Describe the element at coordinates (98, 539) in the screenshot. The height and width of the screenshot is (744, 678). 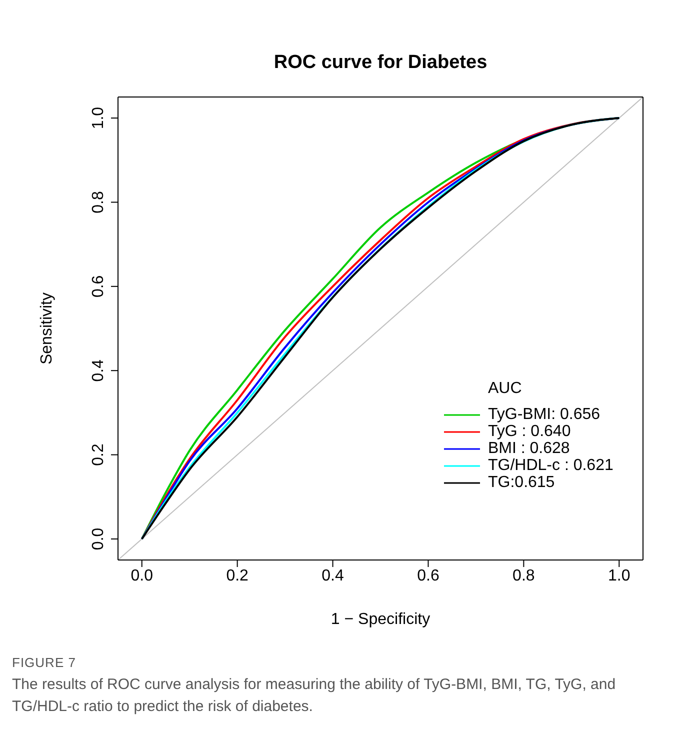
I see `y-tick-label: 0.0` at that location.